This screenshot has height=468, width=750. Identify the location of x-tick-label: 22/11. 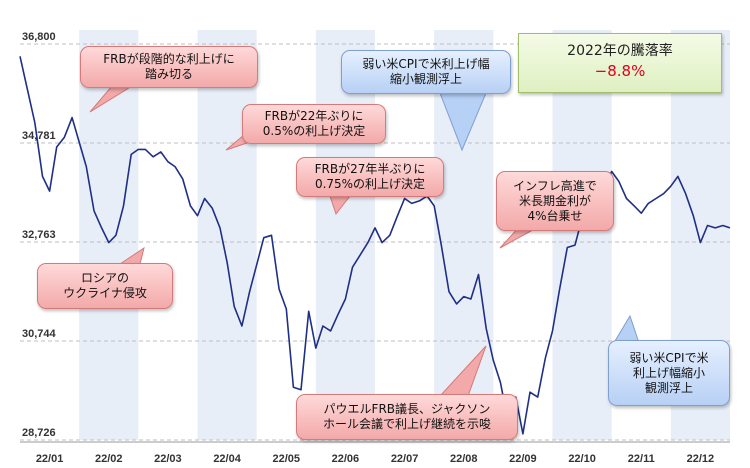
(641, 459).